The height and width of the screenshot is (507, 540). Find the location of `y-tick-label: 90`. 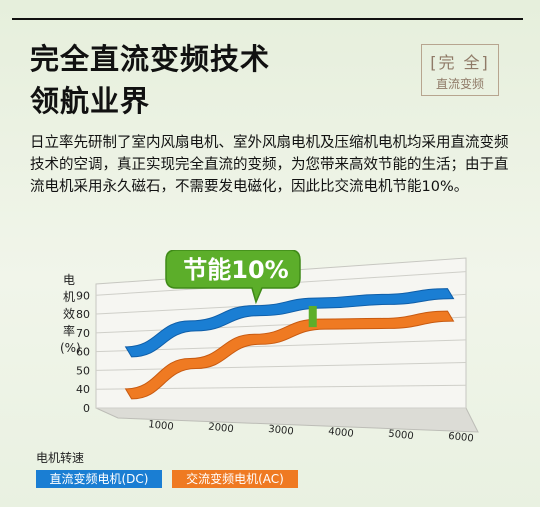

y-tick-label: 90 is located at coordinates (83, 295).